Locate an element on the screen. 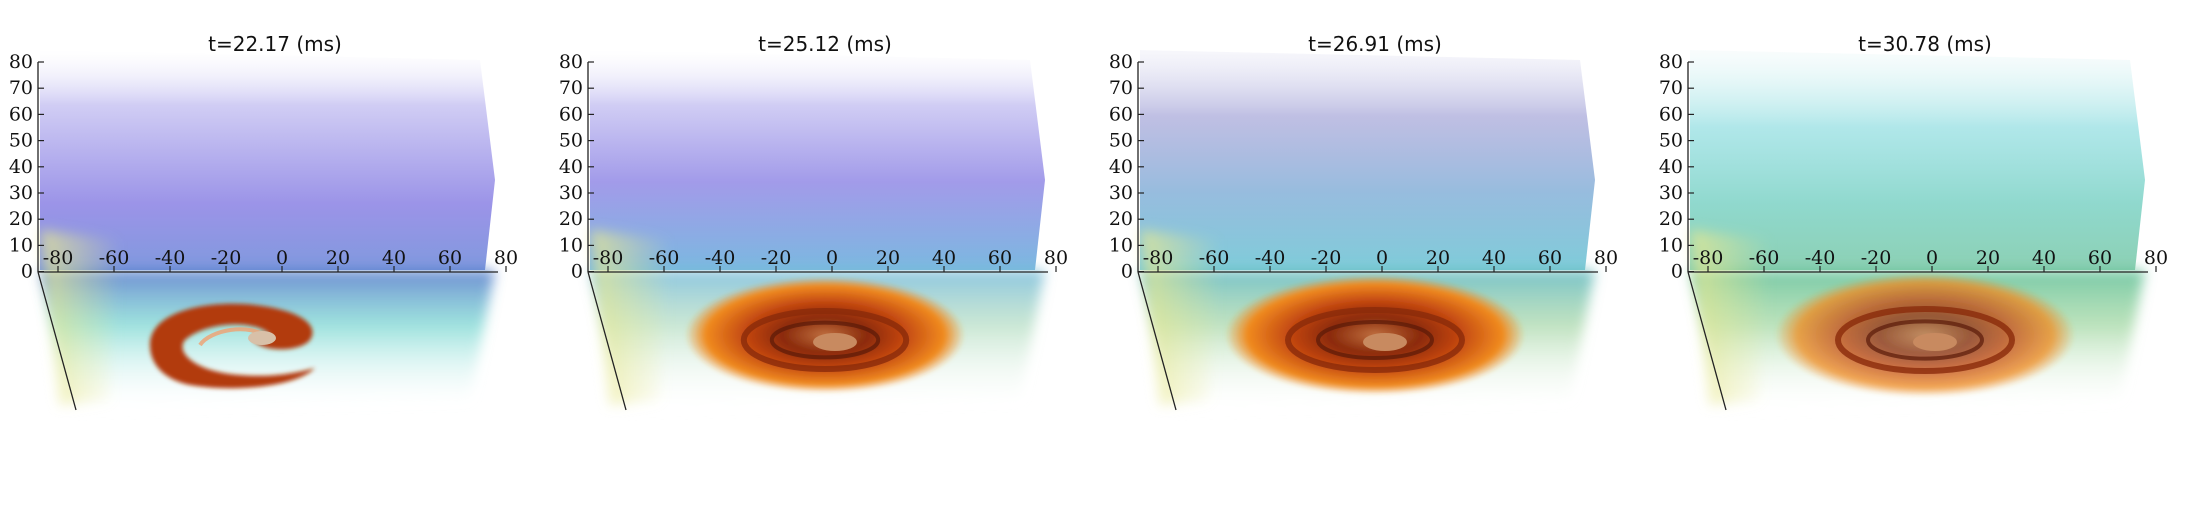 The width and height of the screenshot is (2200, 512). panel-title: t=22.17 (ms) is located at coordinates (275, 44).